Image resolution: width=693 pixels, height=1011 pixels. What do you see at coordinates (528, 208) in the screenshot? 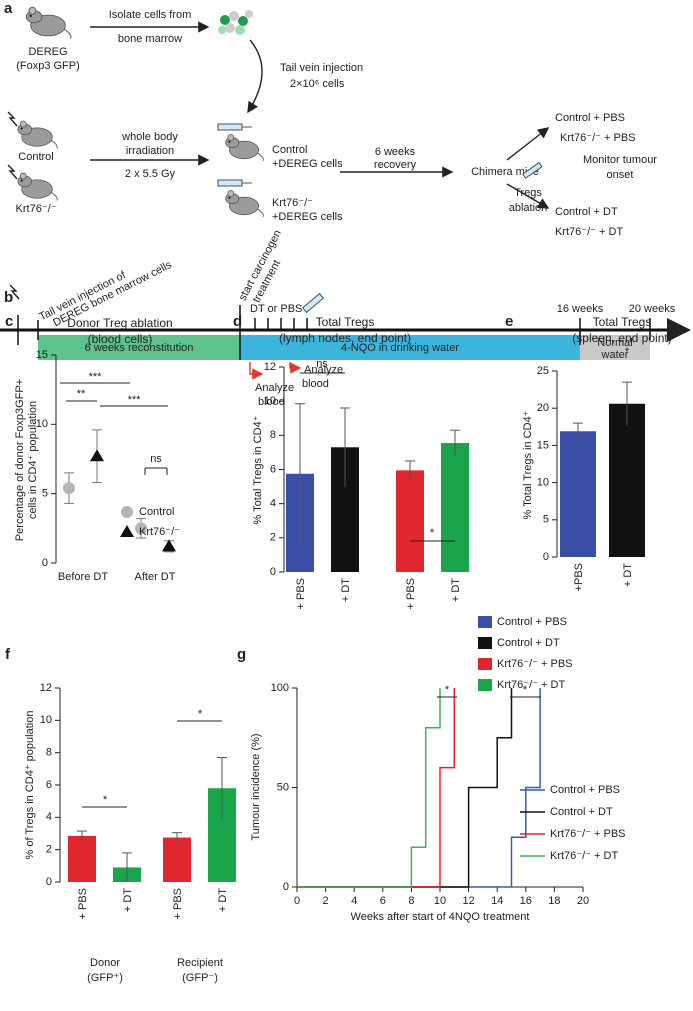
I see `label: ablation` at bounding box center [528, 208].